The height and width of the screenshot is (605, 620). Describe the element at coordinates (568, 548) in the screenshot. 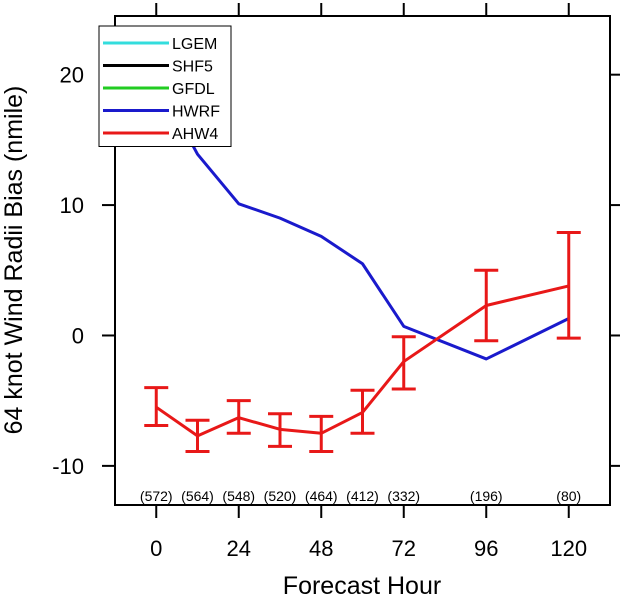

I see `x-tick-label: 120` at that location.